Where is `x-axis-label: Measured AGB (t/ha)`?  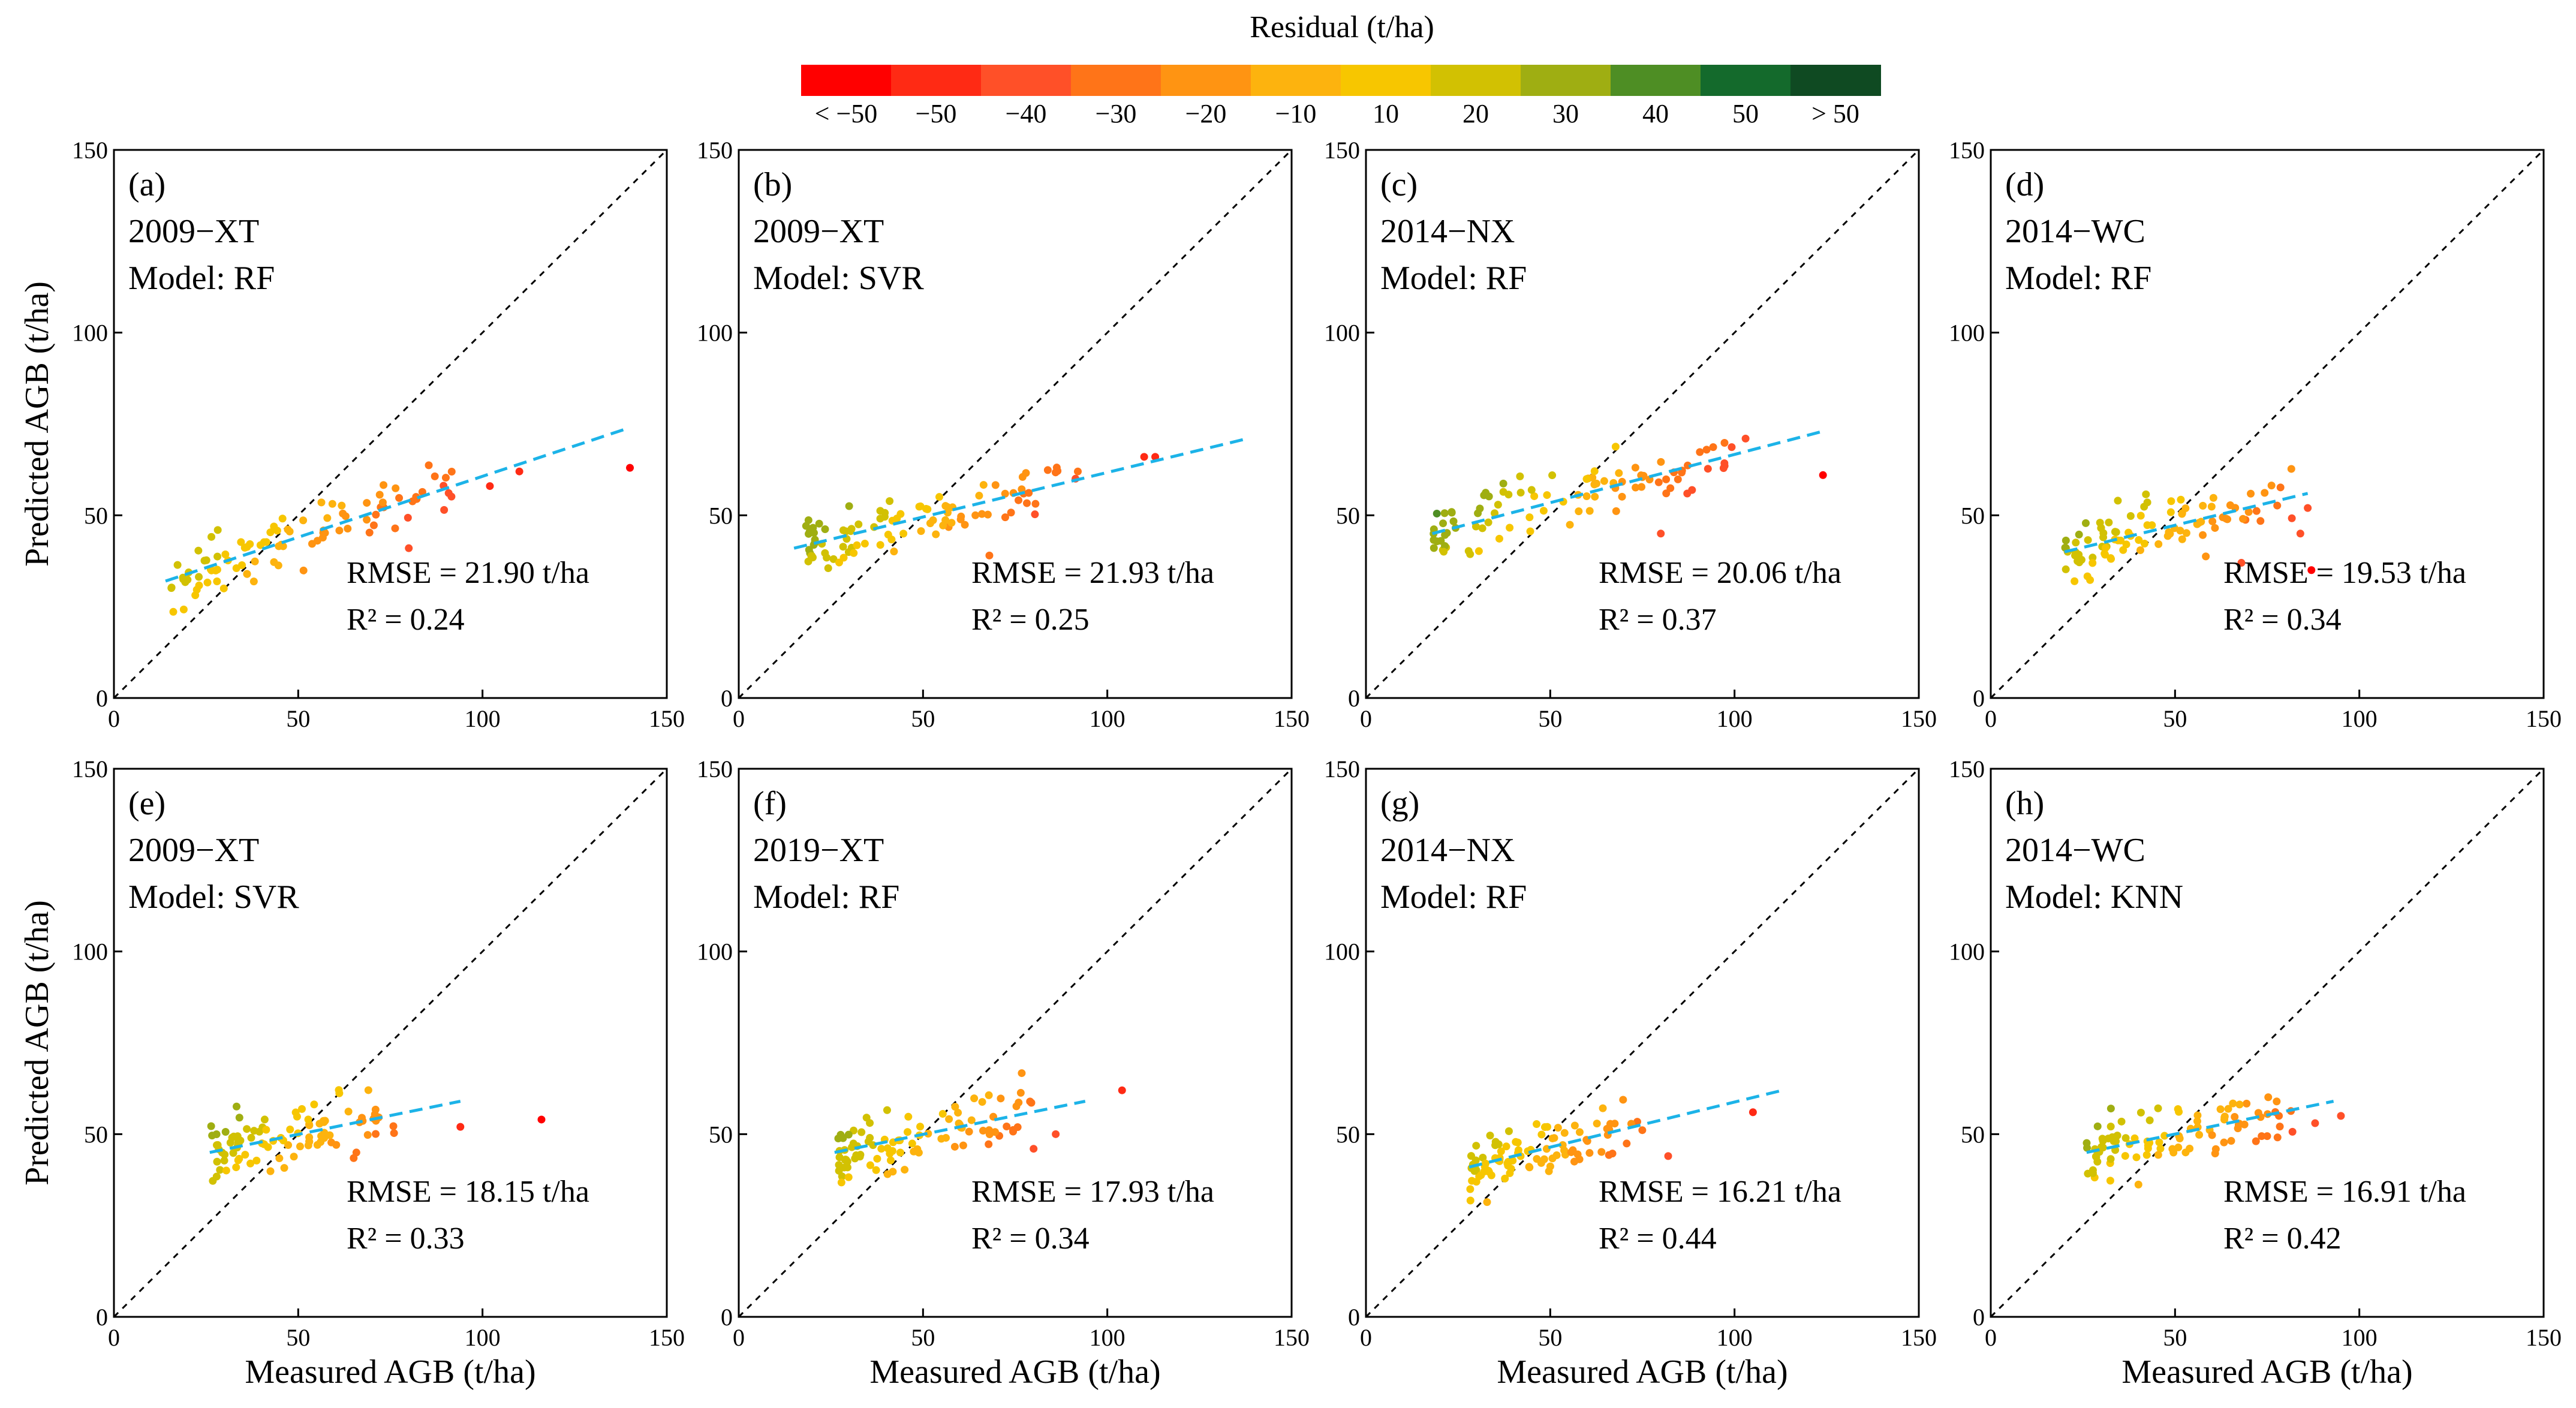 x-axis-label: Measured AGB (t/ha) is located at coordinates (390, 1372).